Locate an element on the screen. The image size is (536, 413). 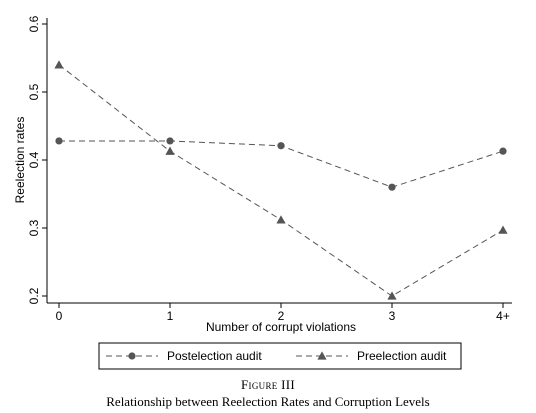
y-tick-label: 0.4 is located at coordinates (34, 159).